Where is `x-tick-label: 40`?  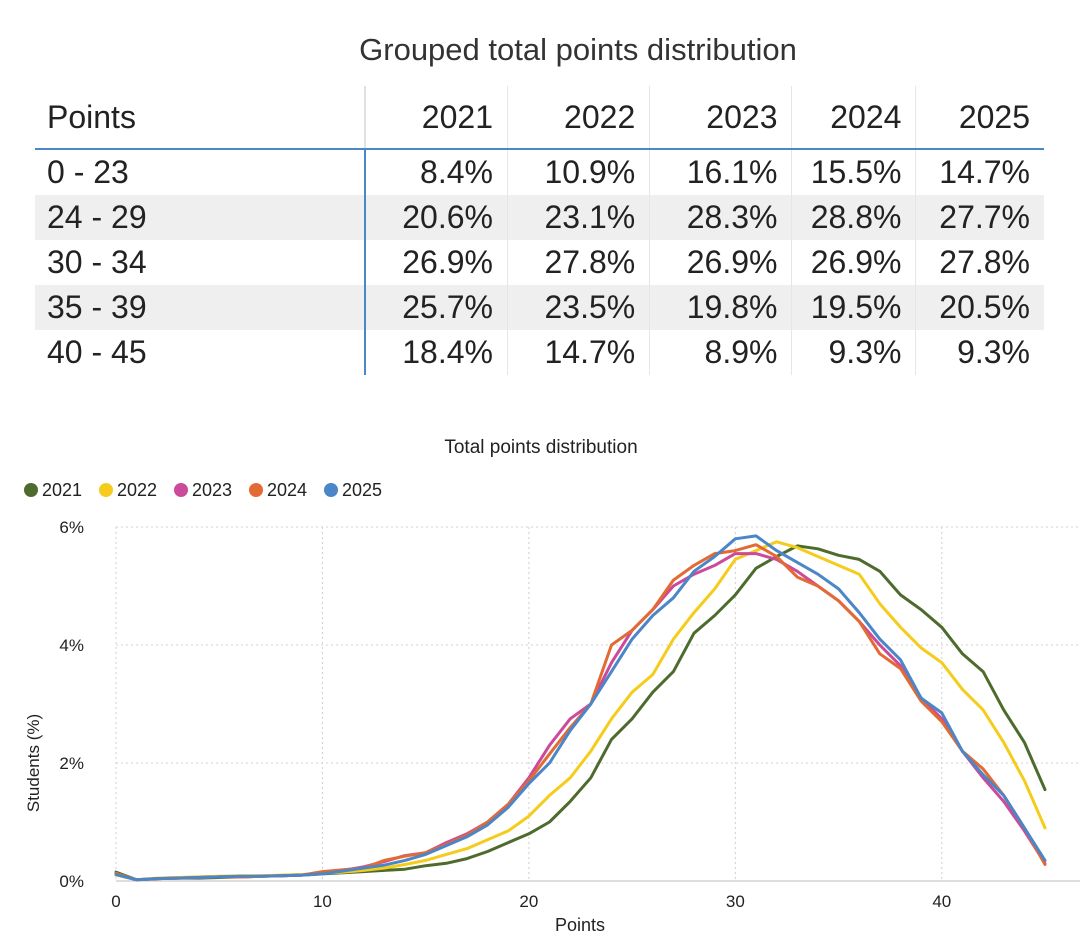 x-tick-label: 40 is located at coordinates (941, 901).